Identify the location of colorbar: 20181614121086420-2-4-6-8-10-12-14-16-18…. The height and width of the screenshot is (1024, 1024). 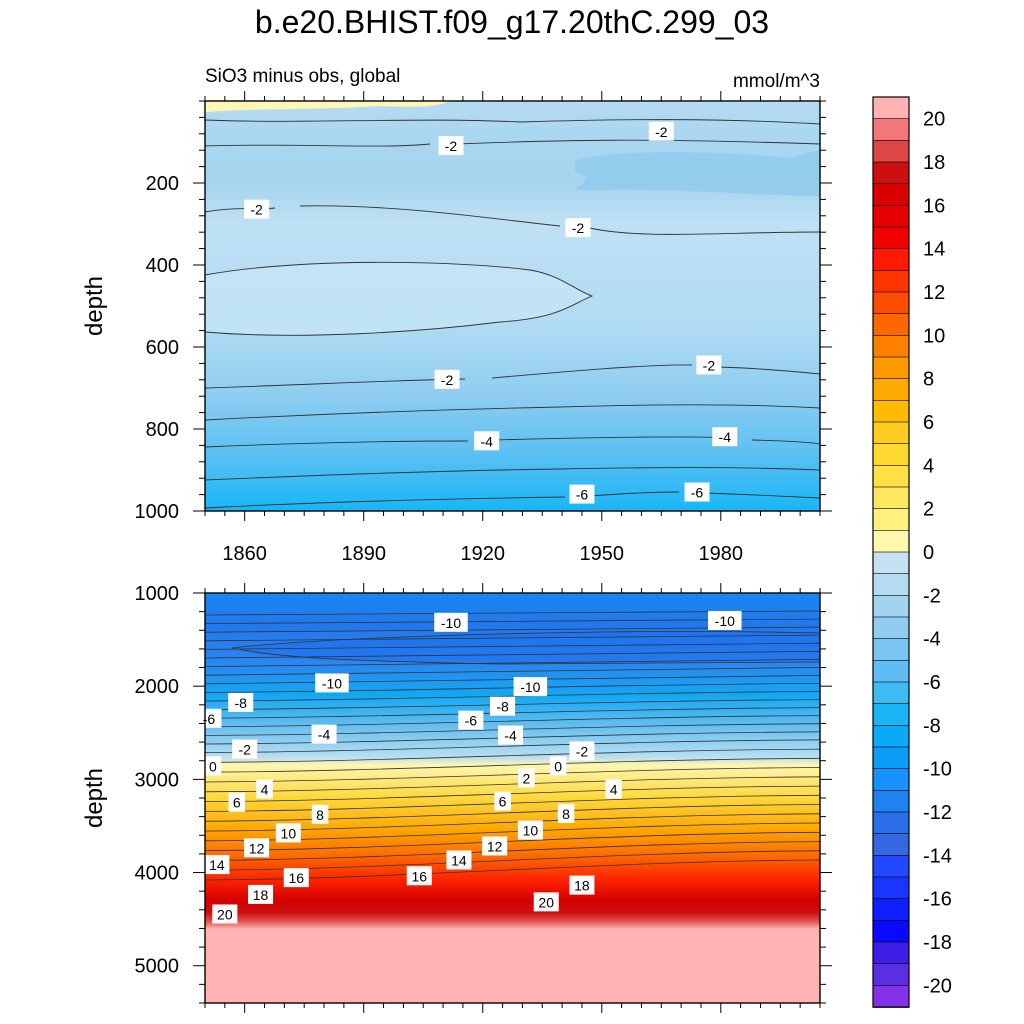
(912, 552).